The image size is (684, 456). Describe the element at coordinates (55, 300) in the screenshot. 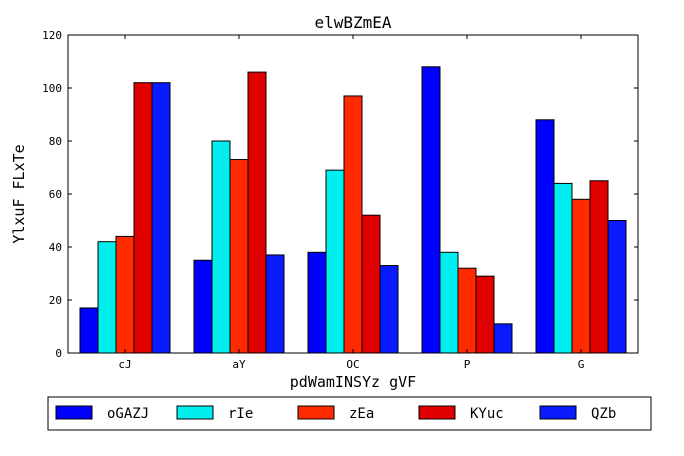

I see `y-tick-label: 20` at that location.